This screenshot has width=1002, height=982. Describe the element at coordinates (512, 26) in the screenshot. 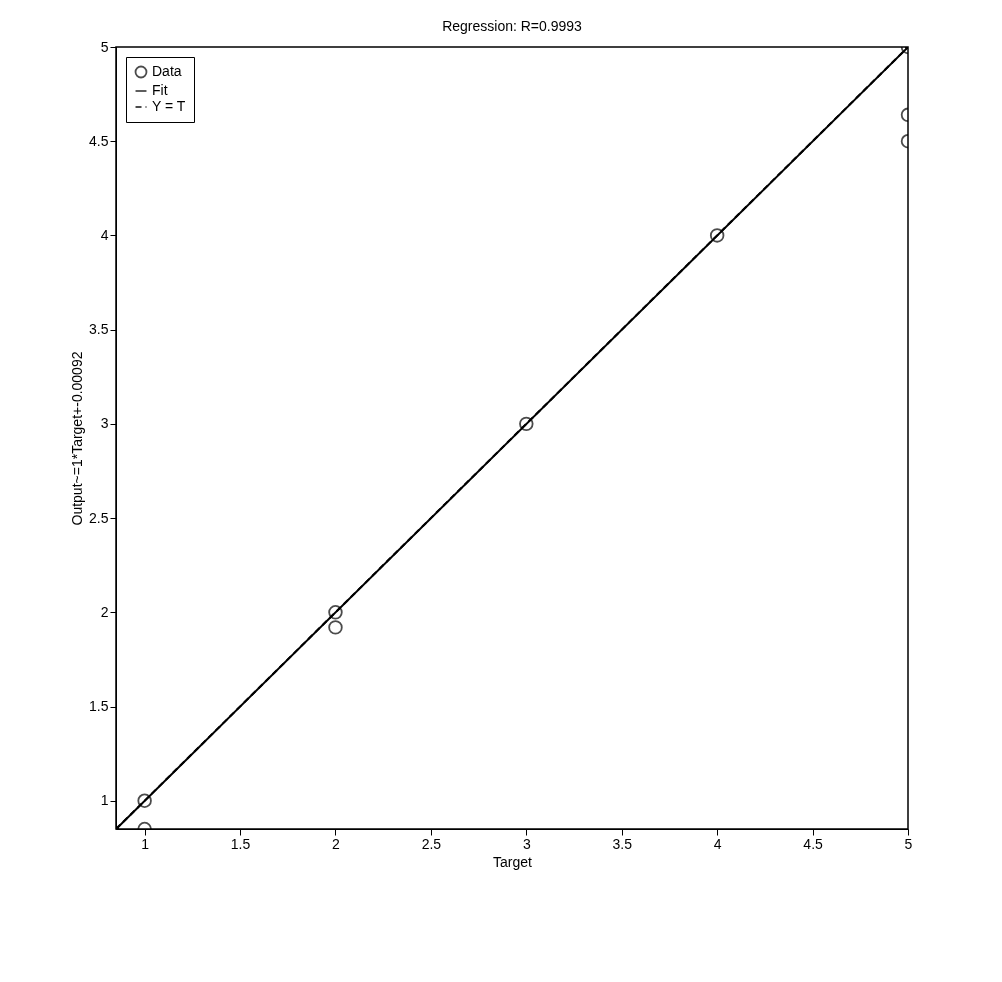

I see `chart-title: Regression: R=0.9993` at that location.